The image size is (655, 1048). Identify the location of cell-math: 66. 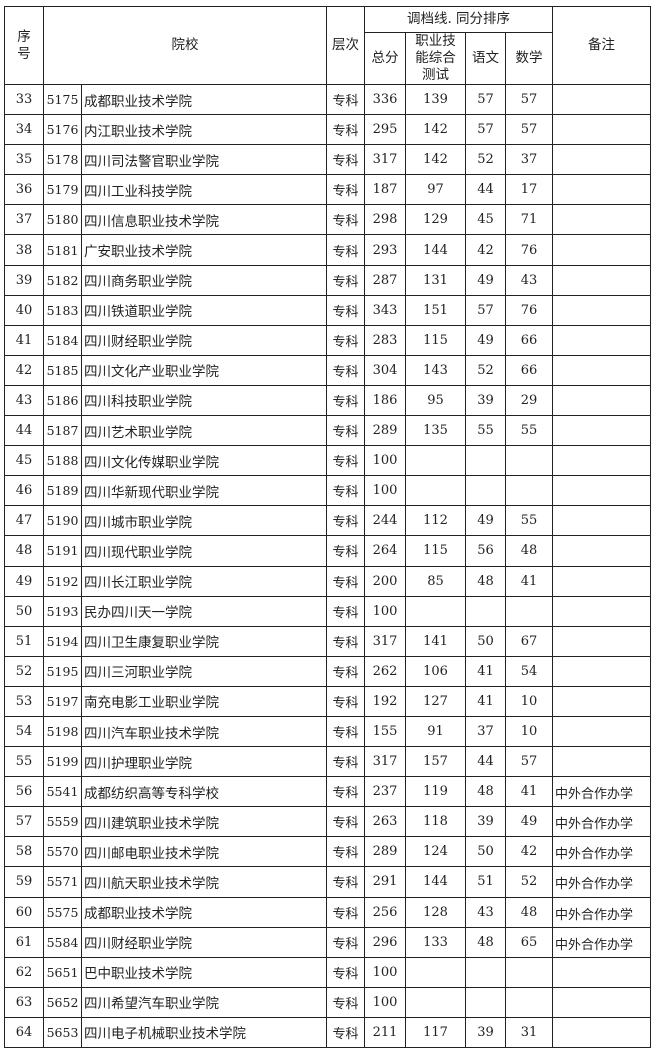
(529, 340).